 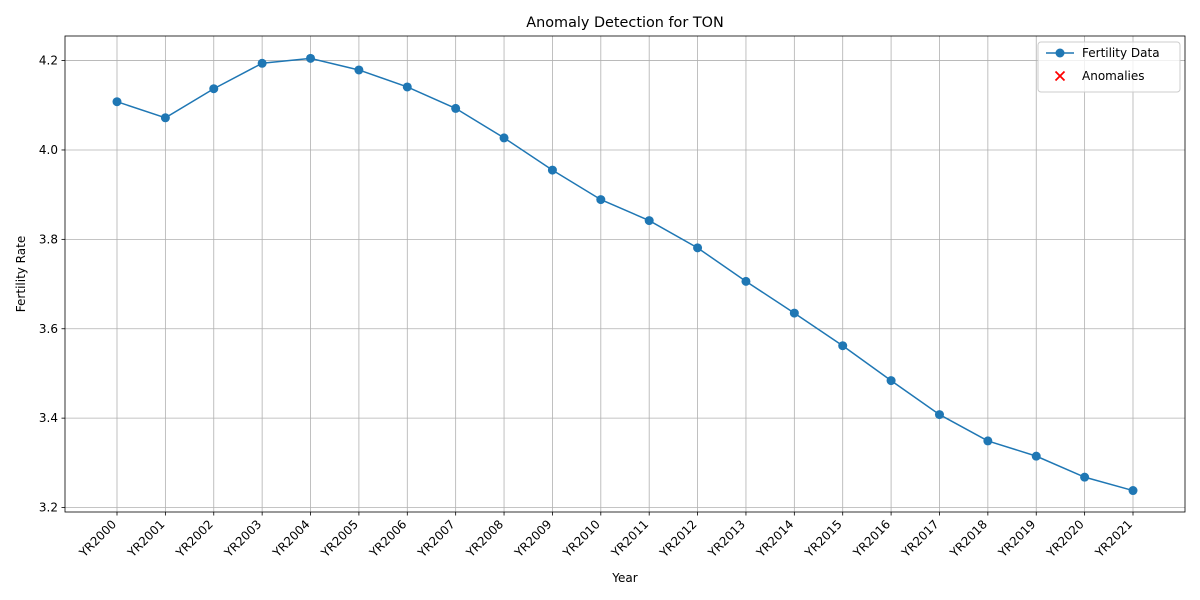 I want to click on y-tick-label: 4.0, so click(x=48, y=150).